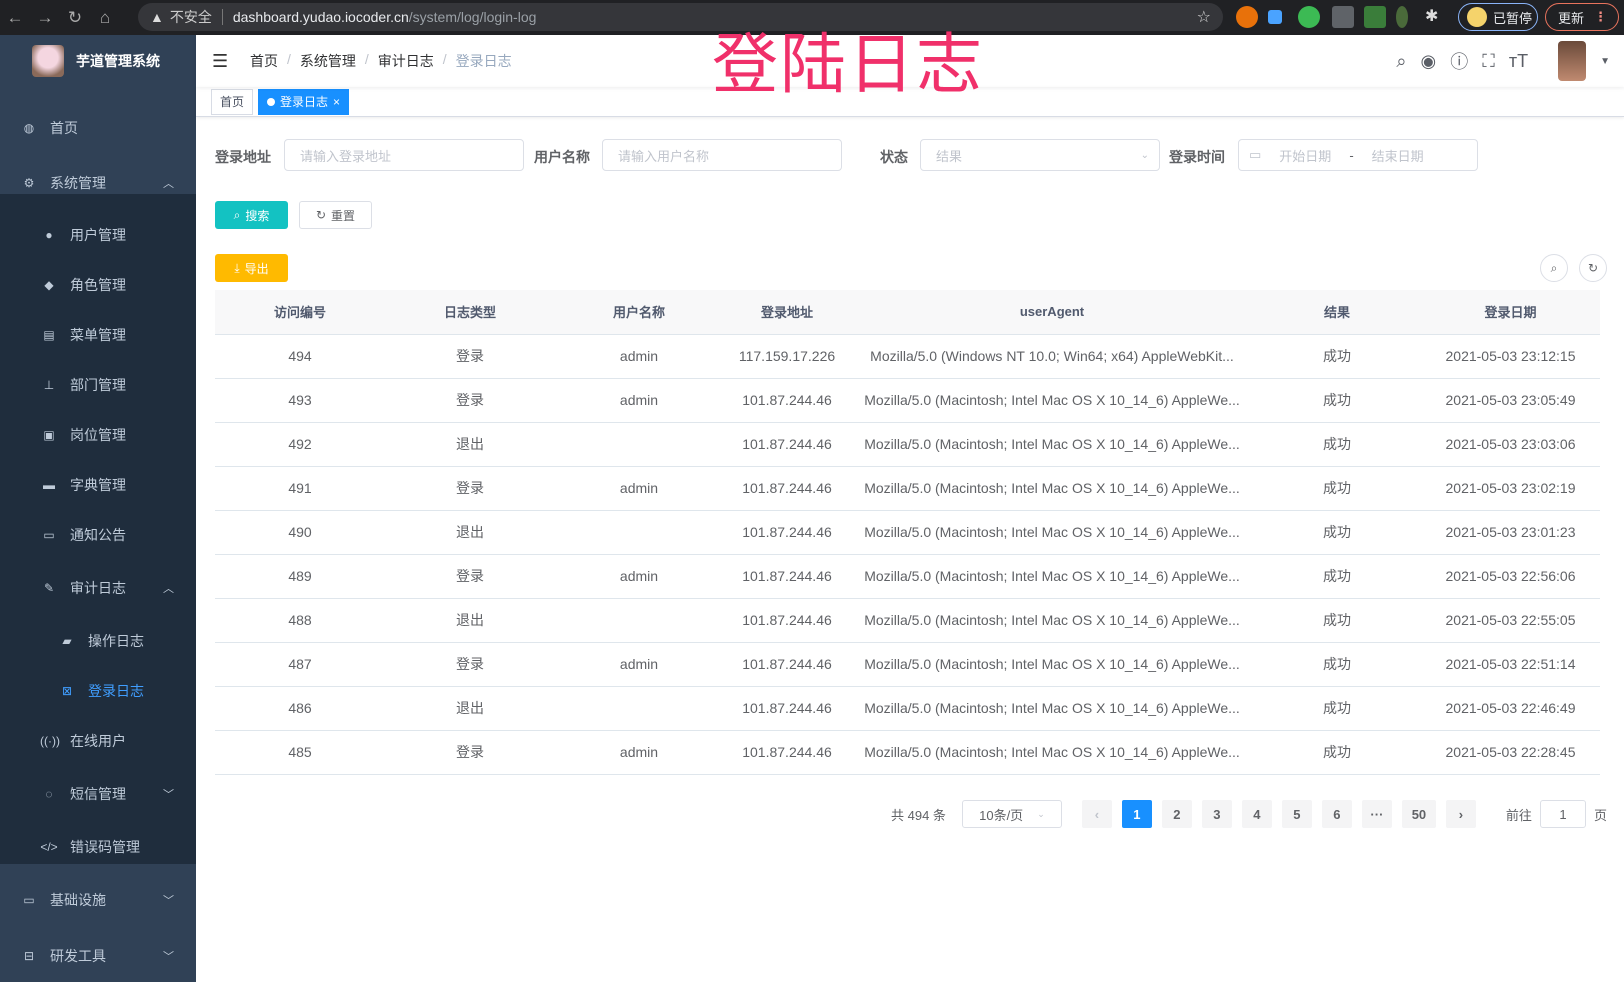 The height and width of the screenshot is (982, 1624). Describe the element at coordinates (470, 620) in the screenshot. I see `table-cell: 退出` at that location.